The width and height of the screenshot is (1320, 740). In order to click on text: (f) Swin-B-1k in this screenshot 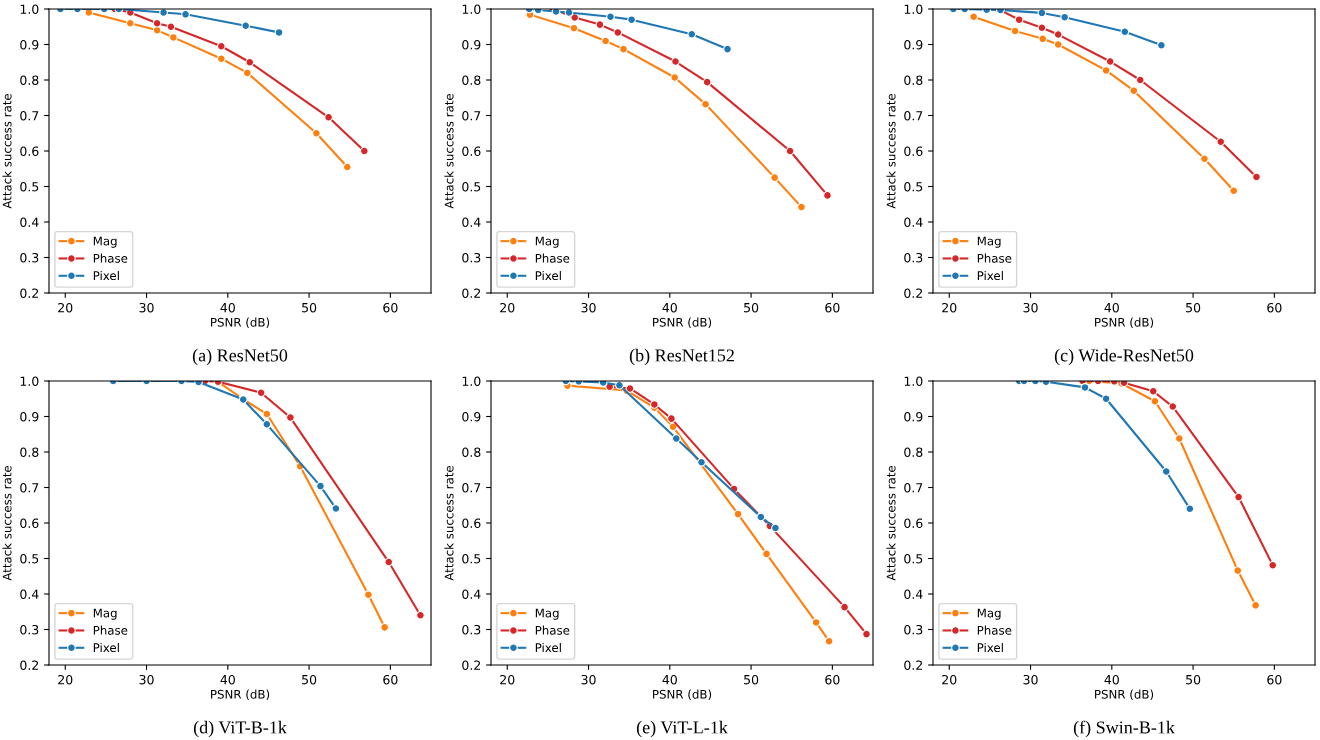, I will do `click(1124, 729)`.